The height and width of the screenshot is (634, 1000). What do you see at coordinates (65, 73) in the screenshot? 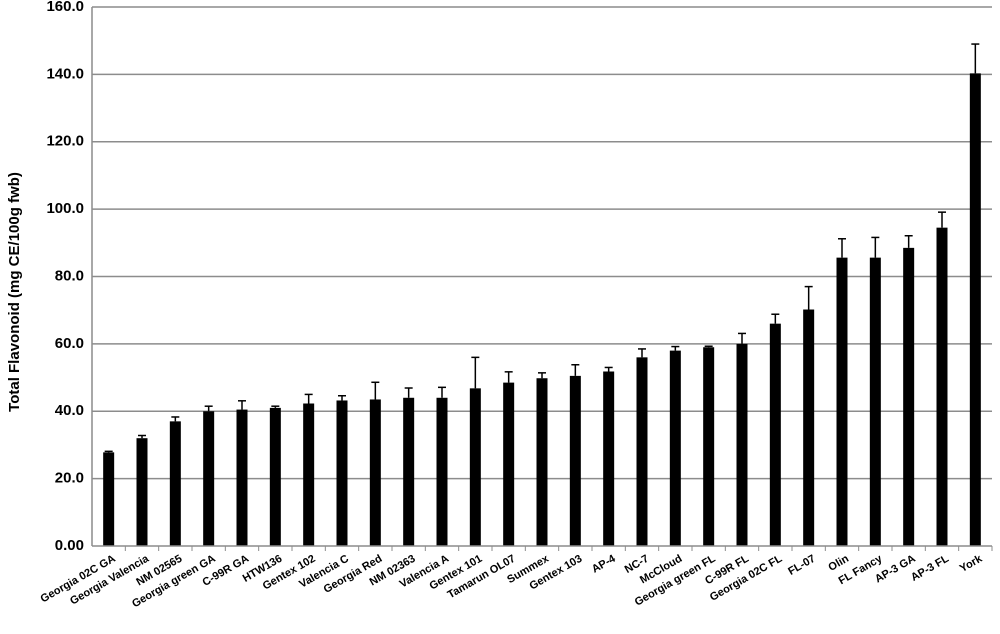
I see `y-tick-label: 140.0` at bounding box center [65, 73].